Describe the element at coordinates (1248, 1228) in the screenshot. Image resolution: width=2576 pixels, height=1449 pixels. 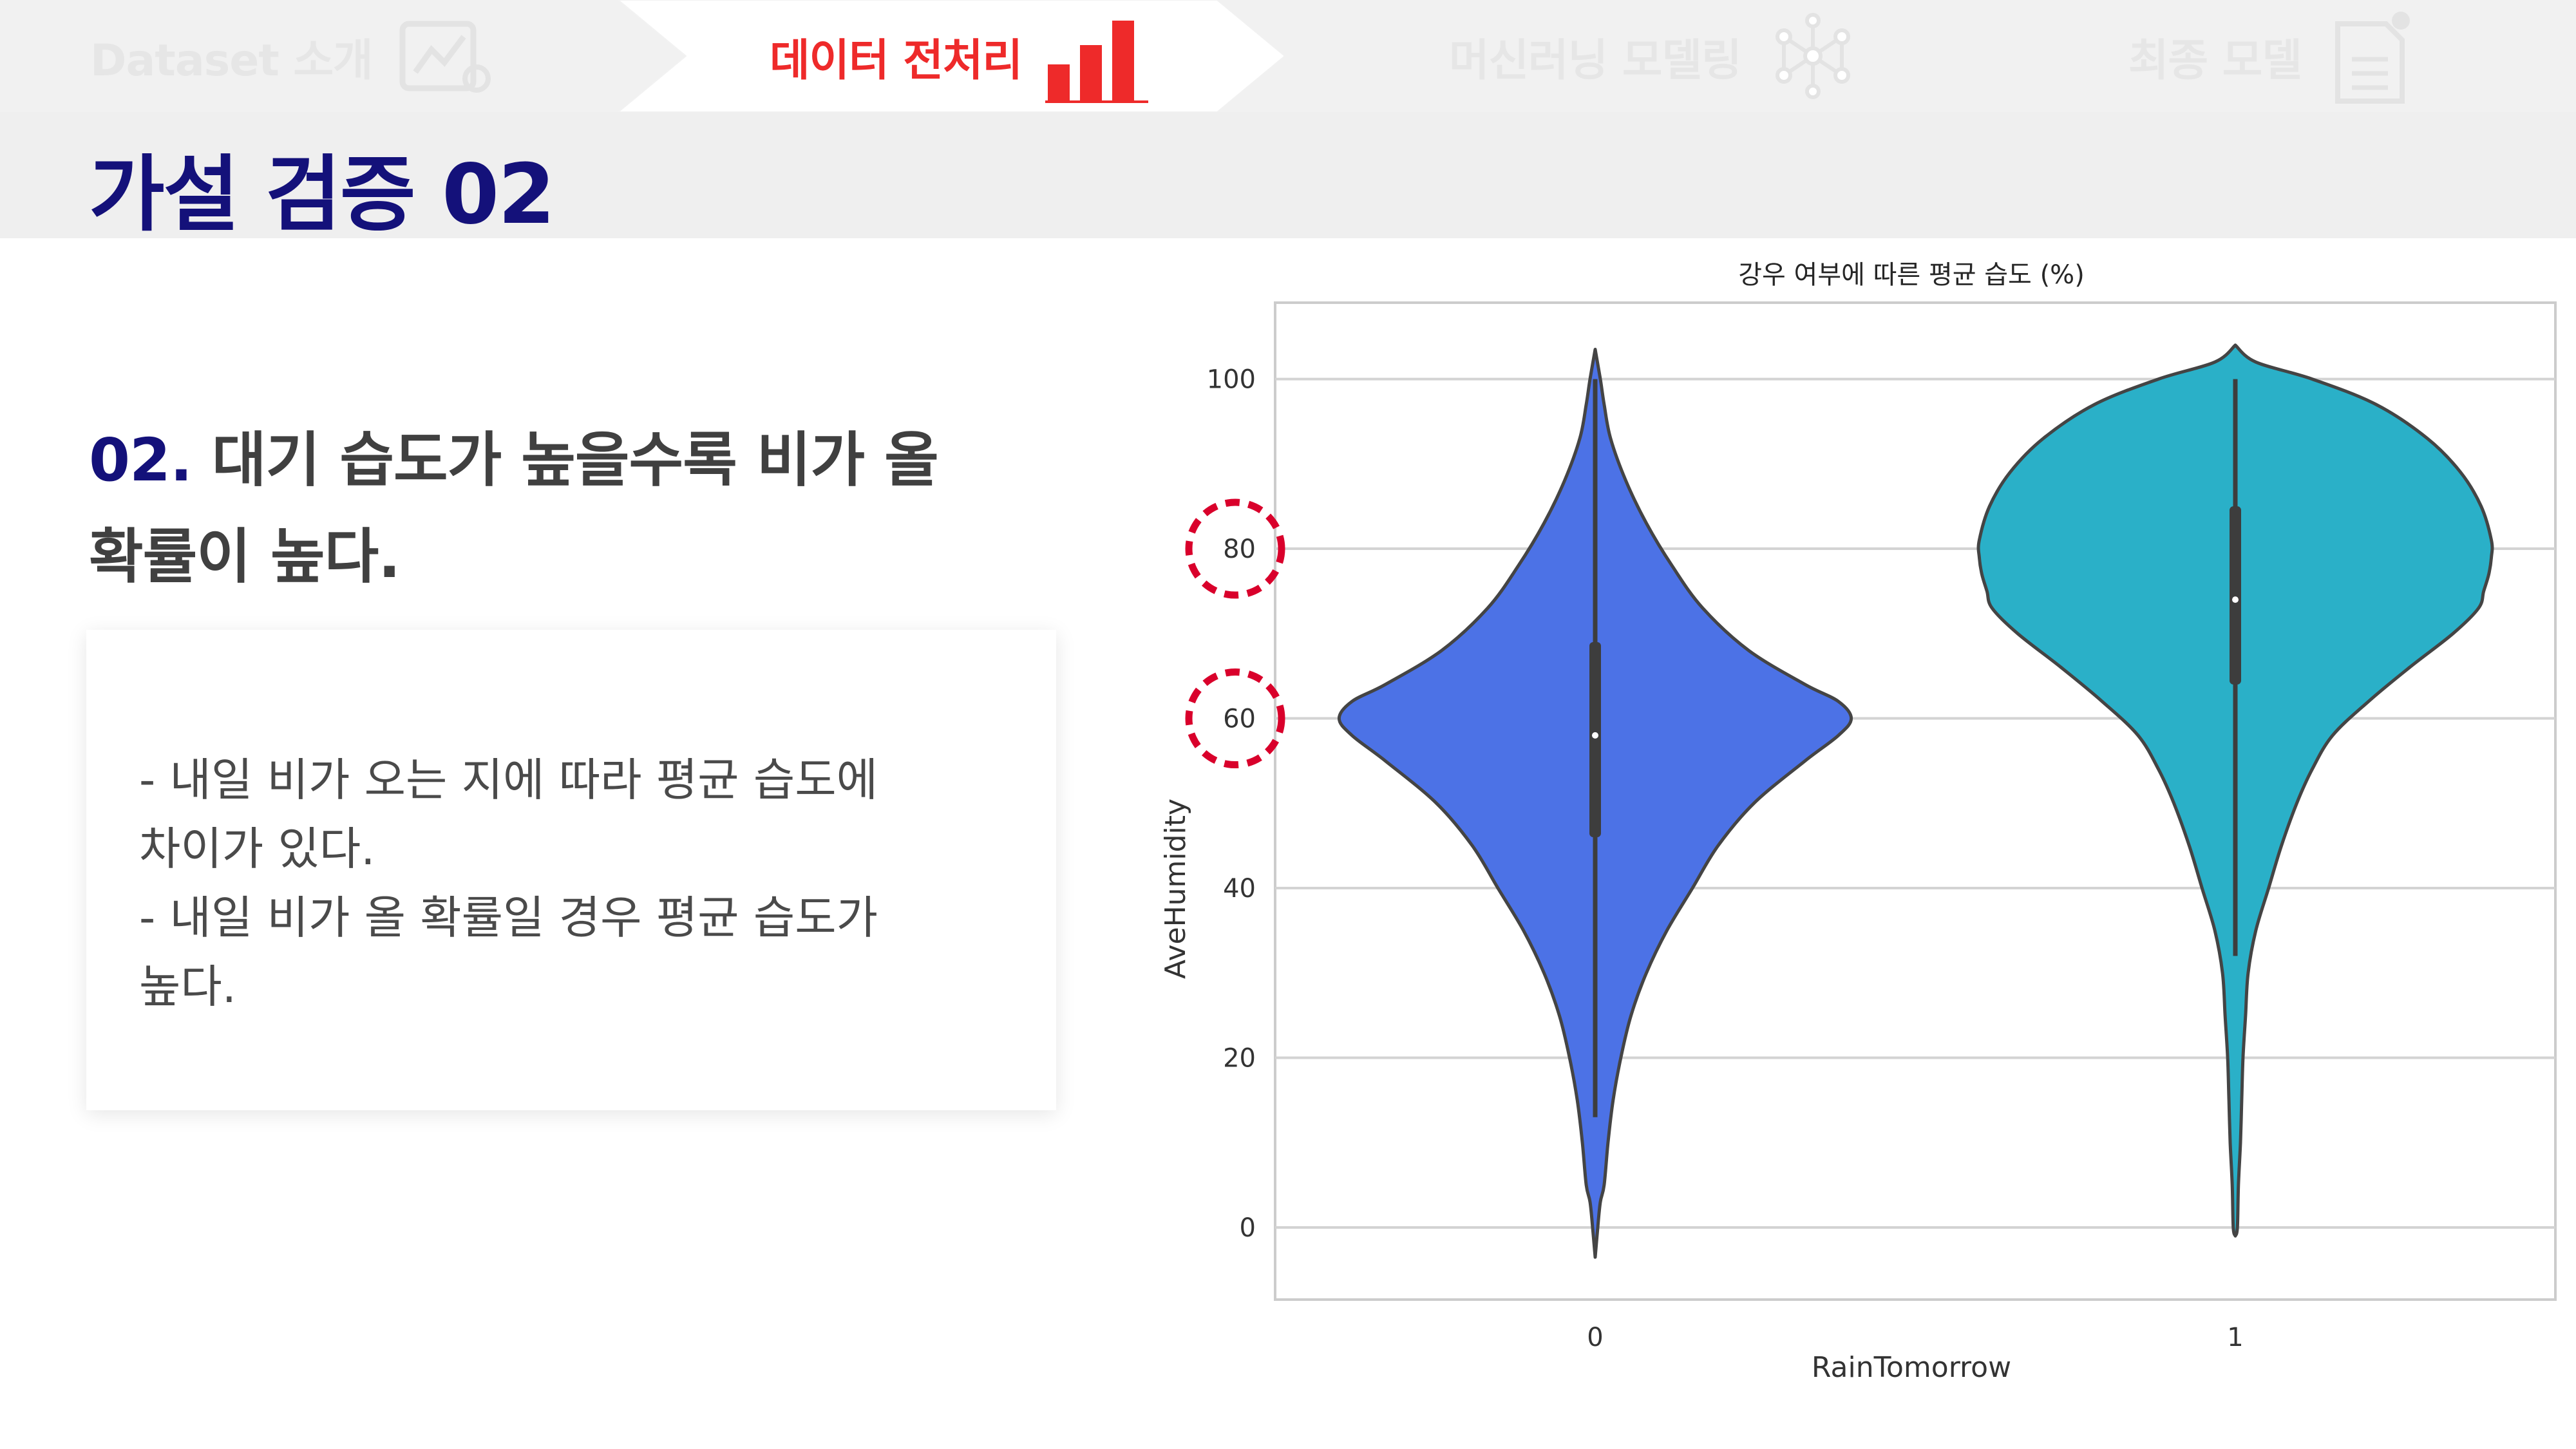
I see `y-tick-label: 0` at that location.